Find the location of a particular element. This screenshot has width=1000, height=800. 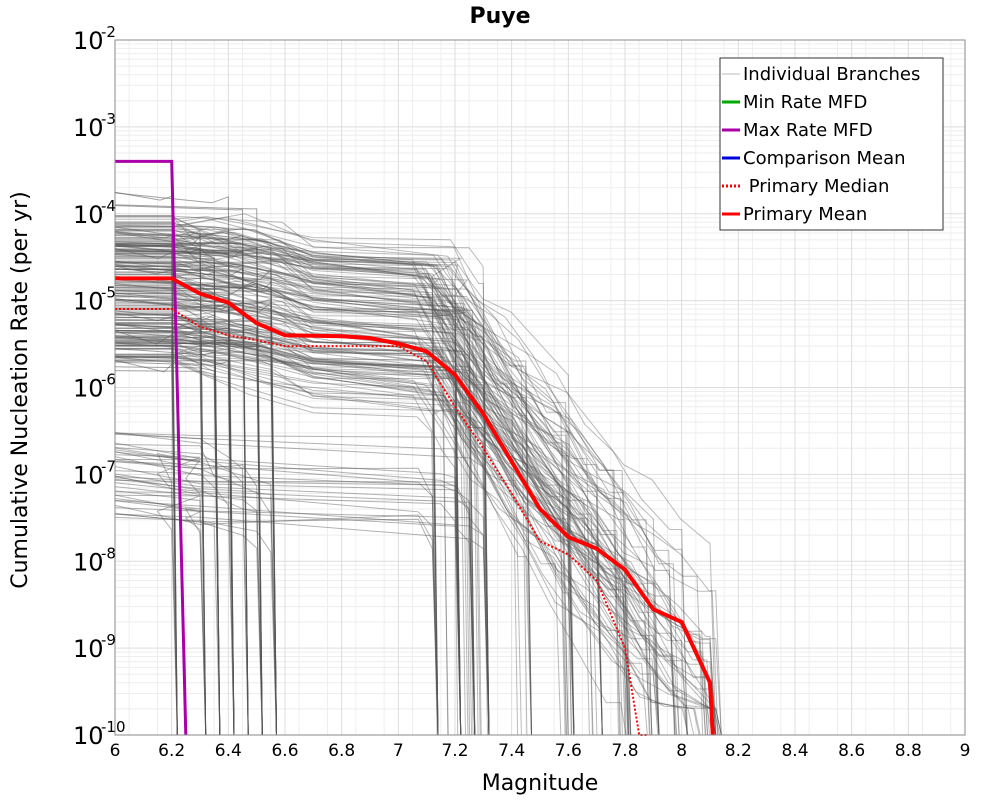

y-tick-exponent: -3 is located at coordinates (108, 119).